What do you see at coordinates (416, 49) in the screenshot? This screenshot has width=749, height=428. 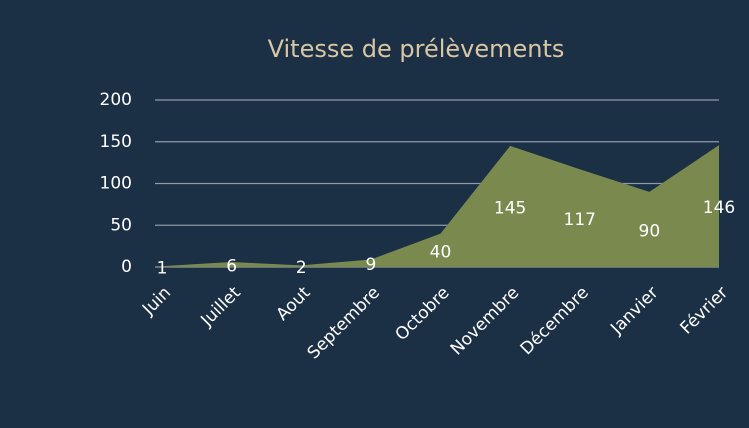 I see `chart-title: Vitesse de prélèvements` at bounding box center [416, 49].